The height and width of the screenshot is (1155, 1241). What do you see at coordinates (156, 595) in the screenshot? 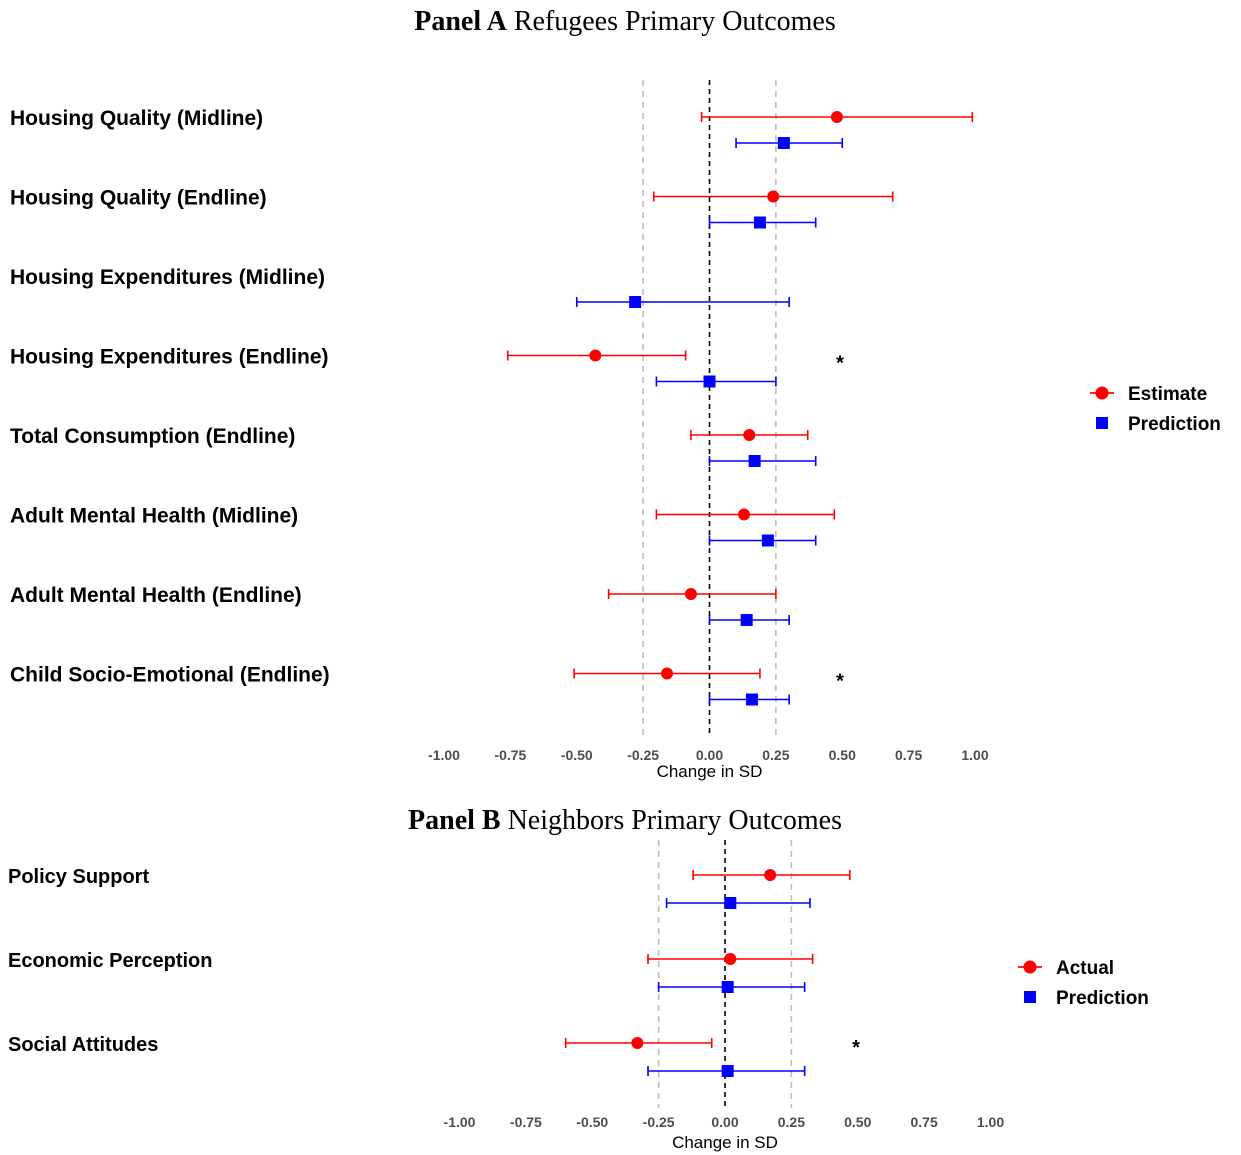
I see `panel-0-category-label-6: Adult Mental Health (Endline)` at bounding box center [156, 595].